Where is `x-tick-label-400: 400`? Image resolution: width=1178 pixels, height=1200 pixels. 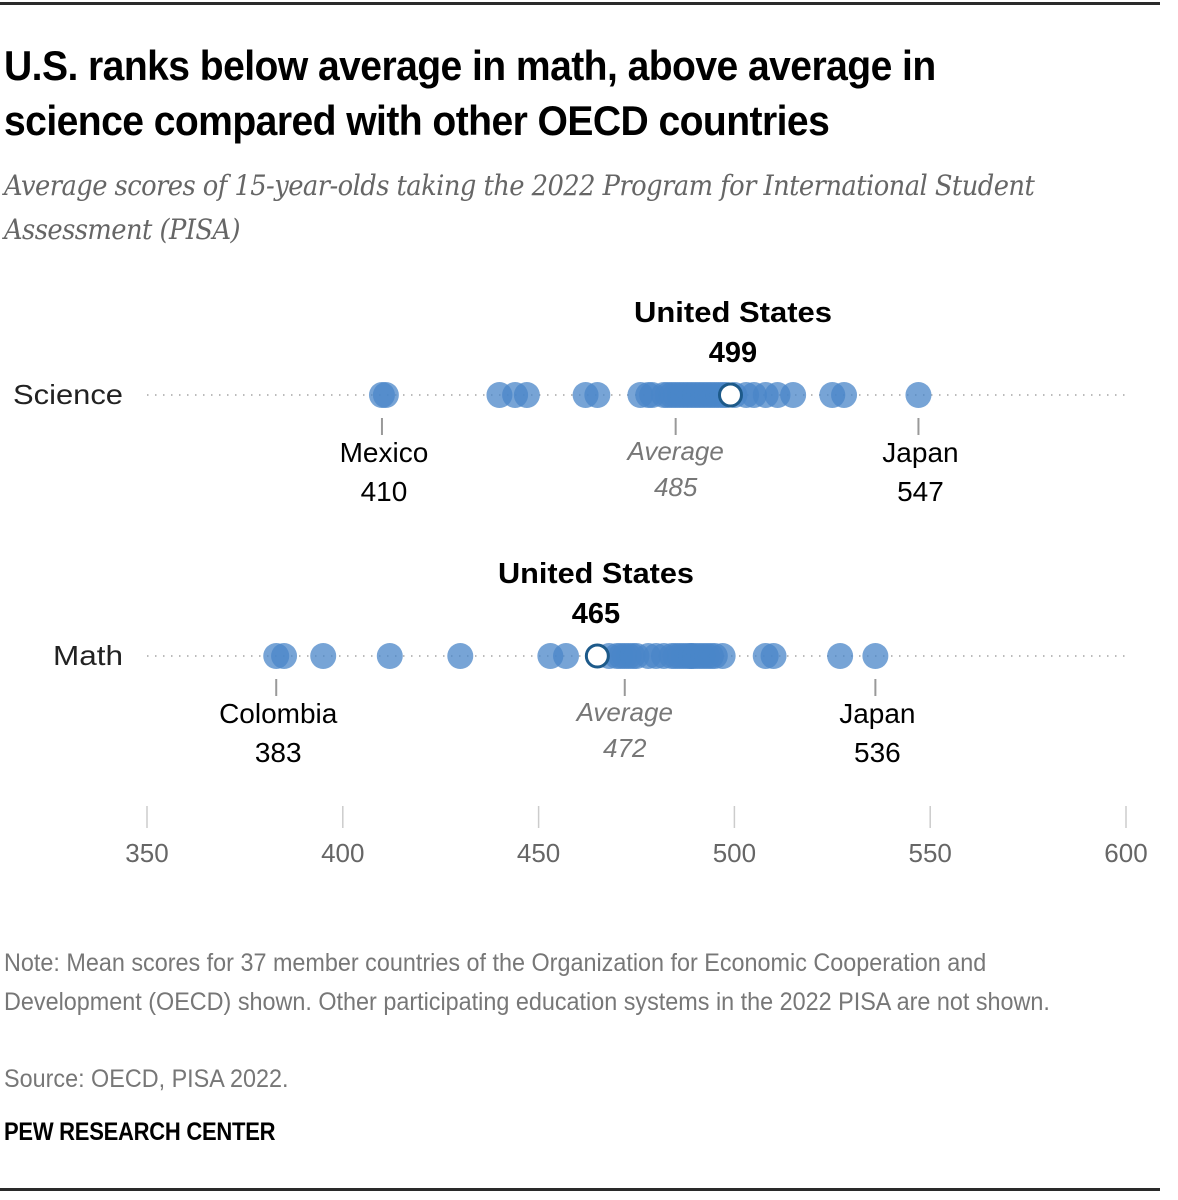
x-tick-label-400: 400 is located at coordinates (342, 853).